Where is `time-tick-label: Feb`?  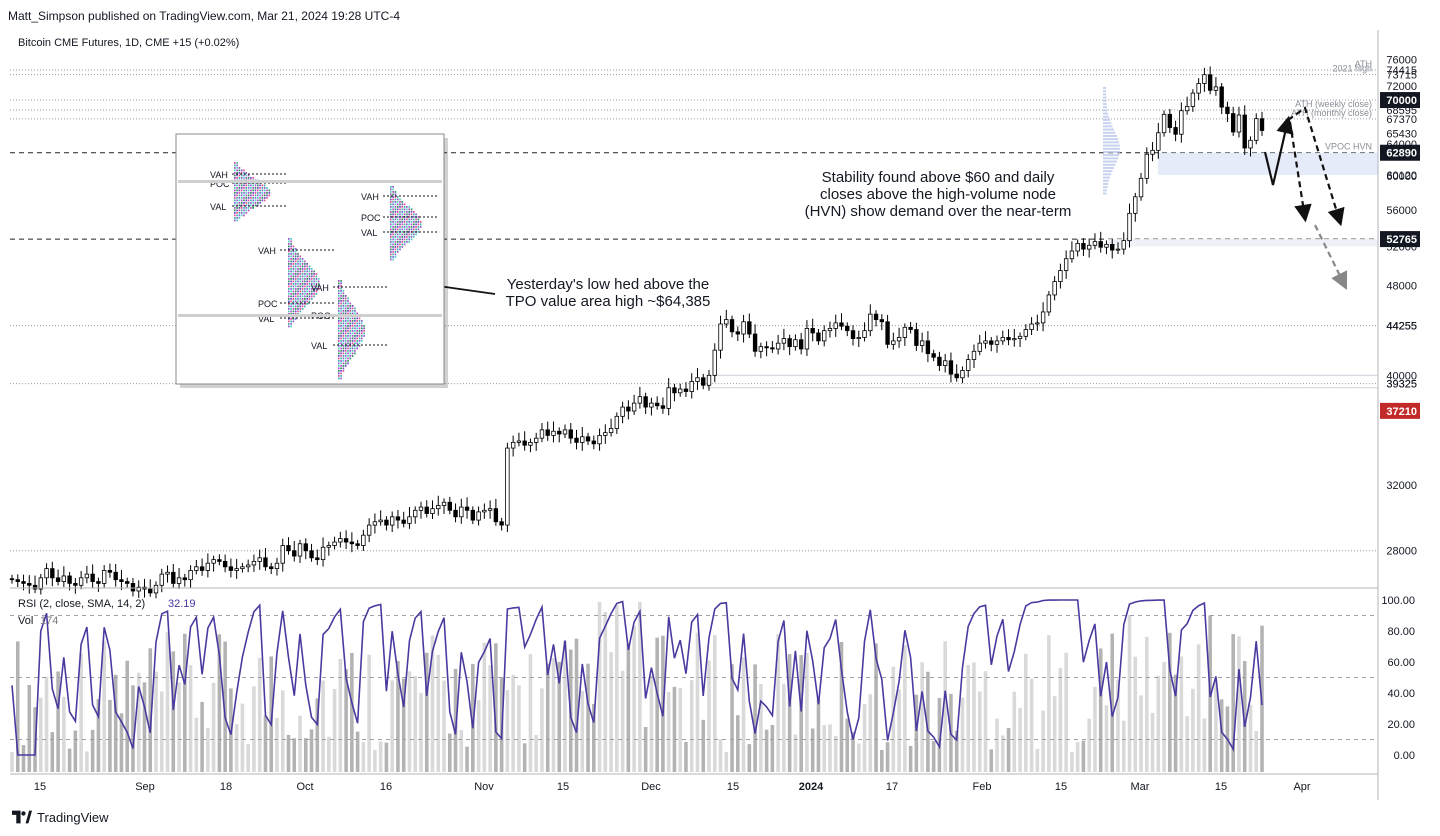
time-tick-label: Feb is located at coordinates (982, 787).